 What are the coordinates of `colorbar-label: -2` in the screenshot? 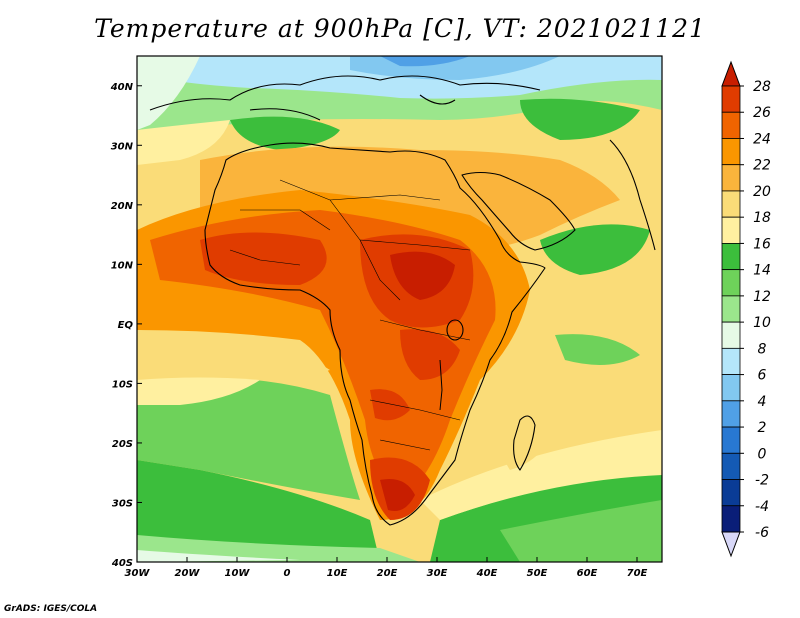 It's located at (762, 481).